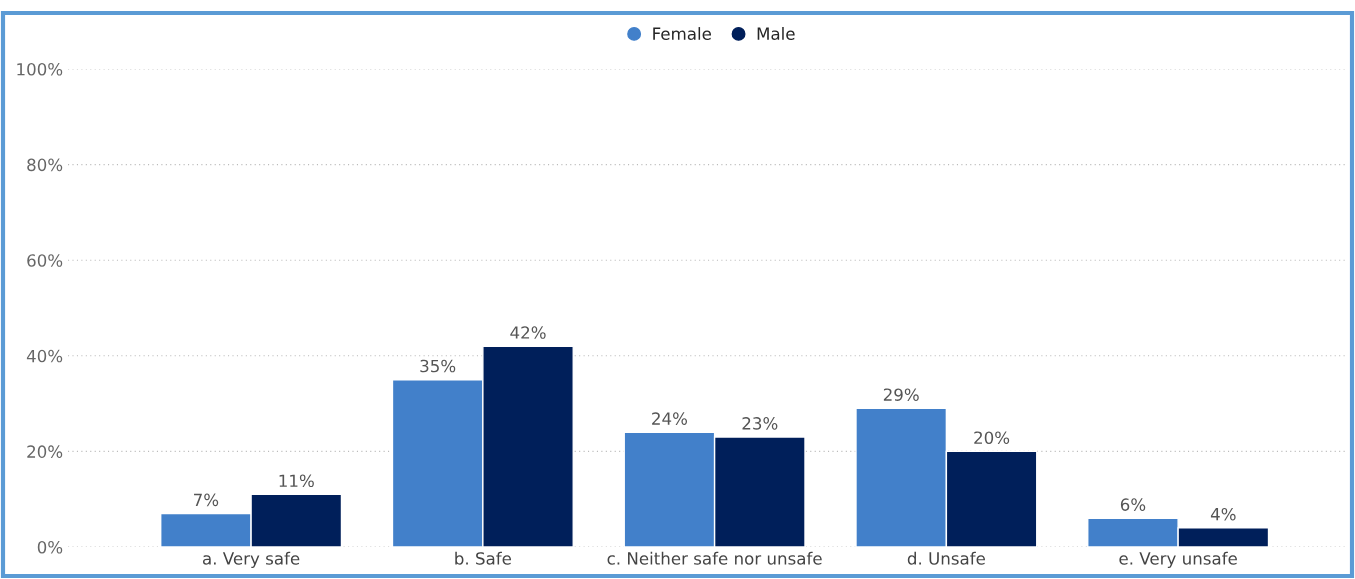 The height and width of the screenshot is (579, 1355). I want to click on data-label: 11%, so click(296, 481).